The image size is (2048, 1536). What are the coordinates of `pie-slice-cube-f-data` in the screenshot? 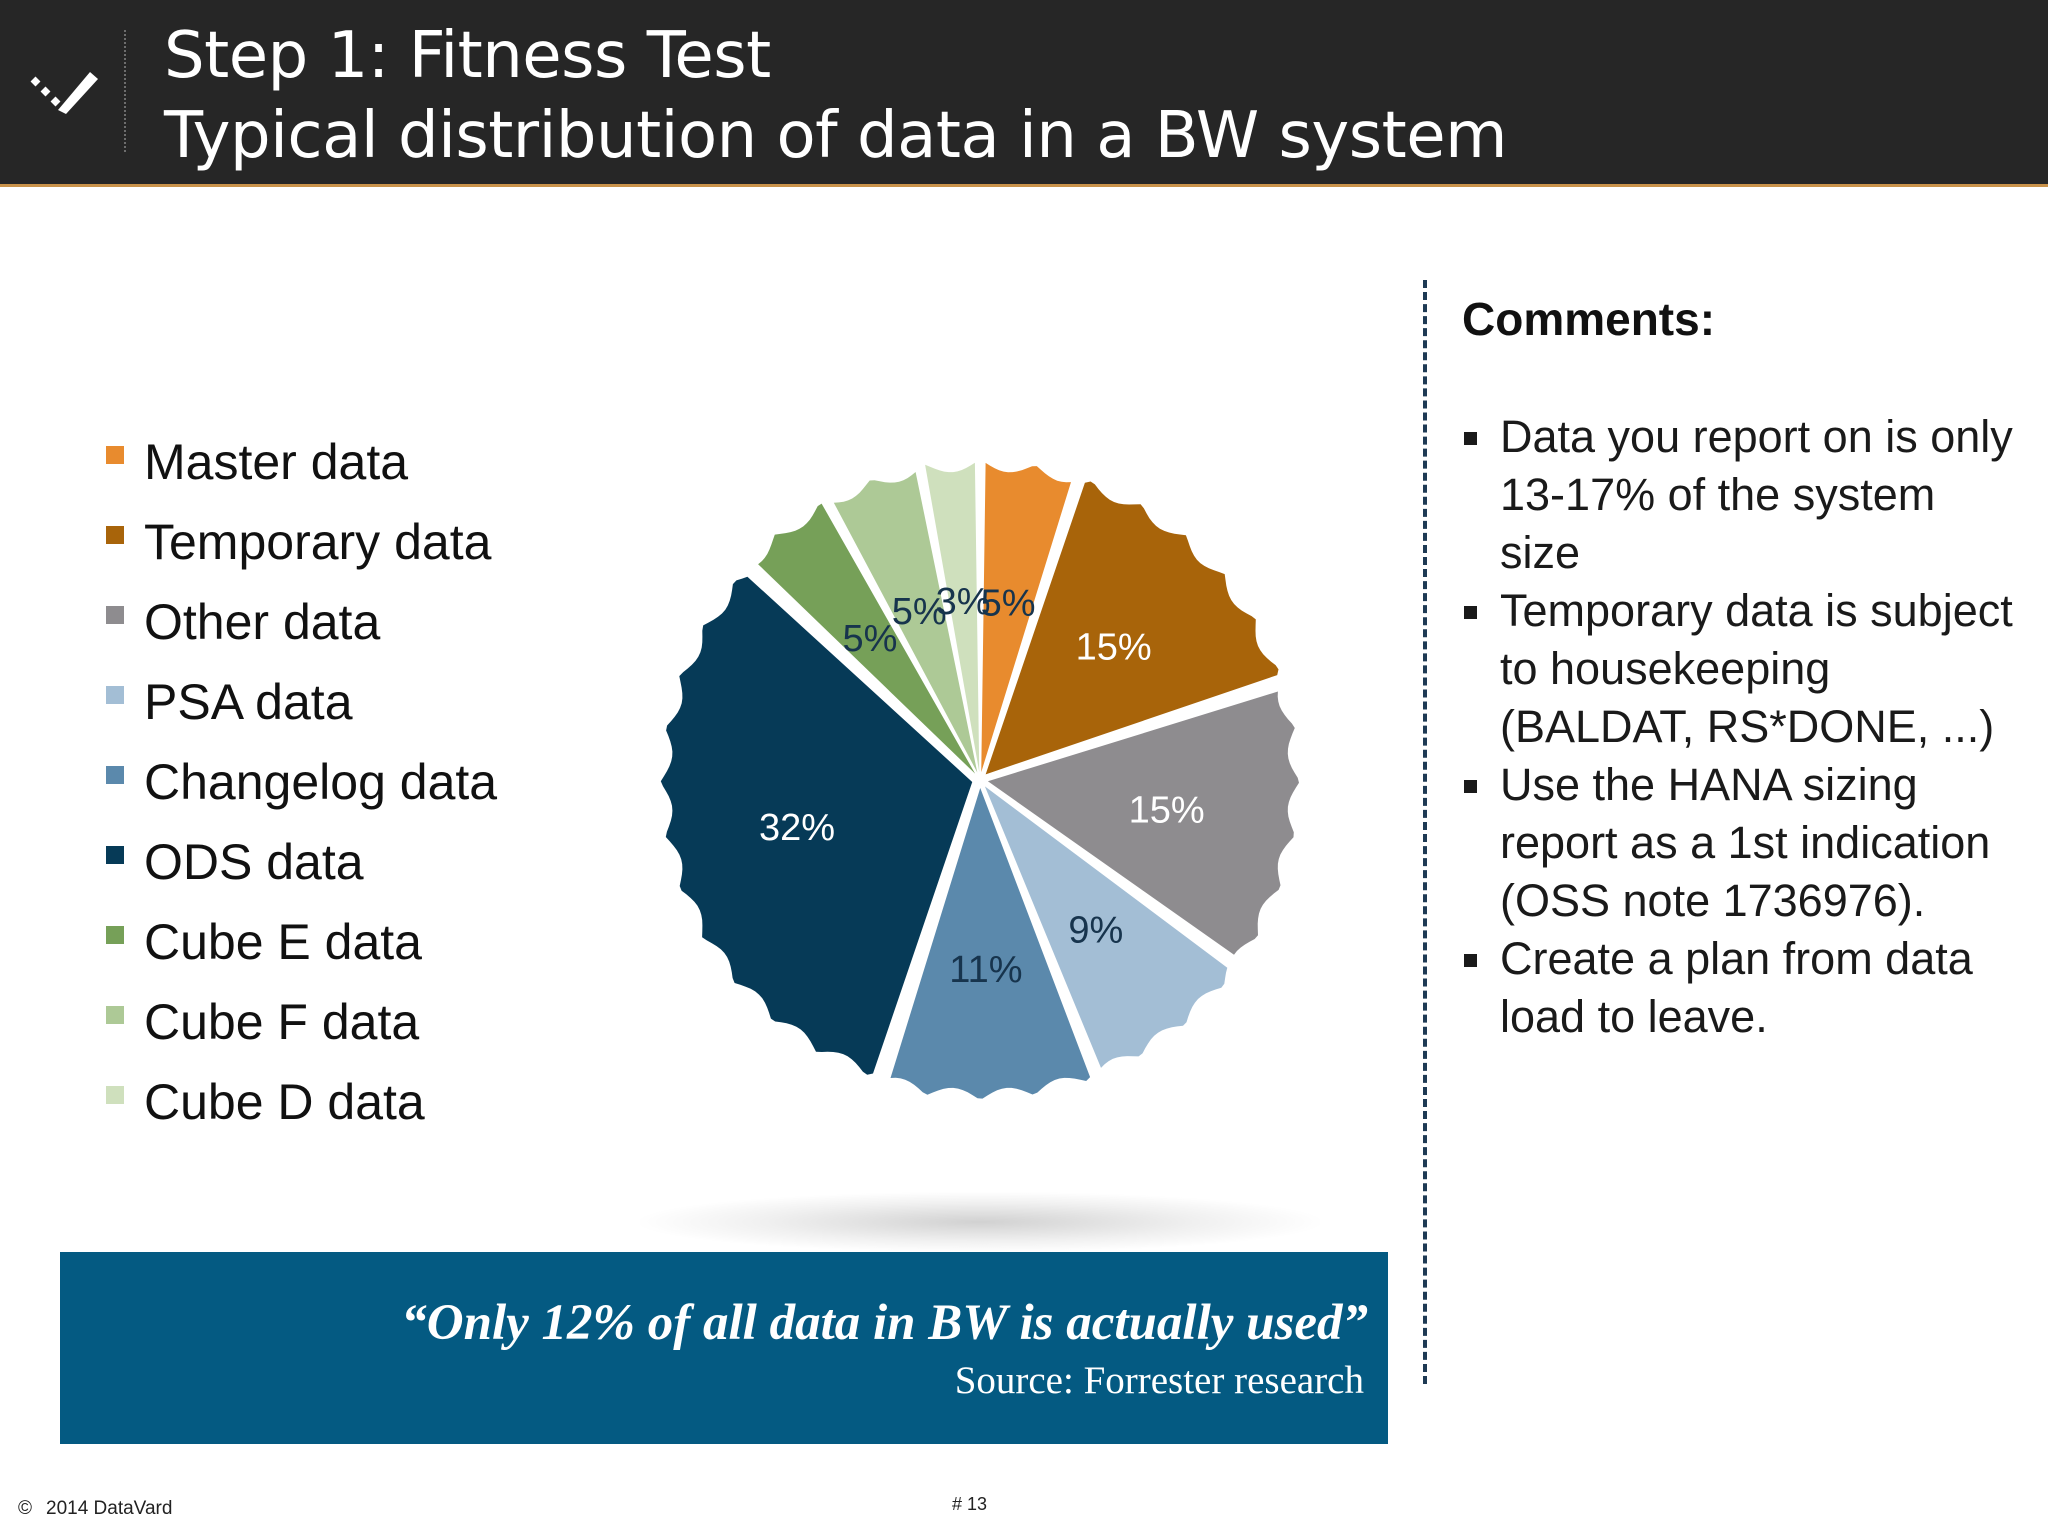 It's located at (905, 622).